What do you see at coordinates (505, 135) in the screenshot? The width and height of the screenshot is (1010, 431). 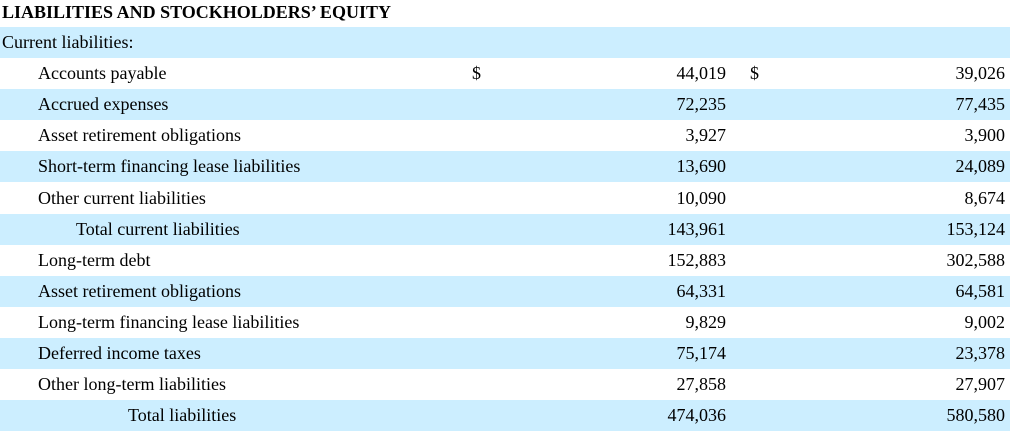 I see `table-row: Asset retirement obligations 3,927 3,900` at bounding box center [505, 135].